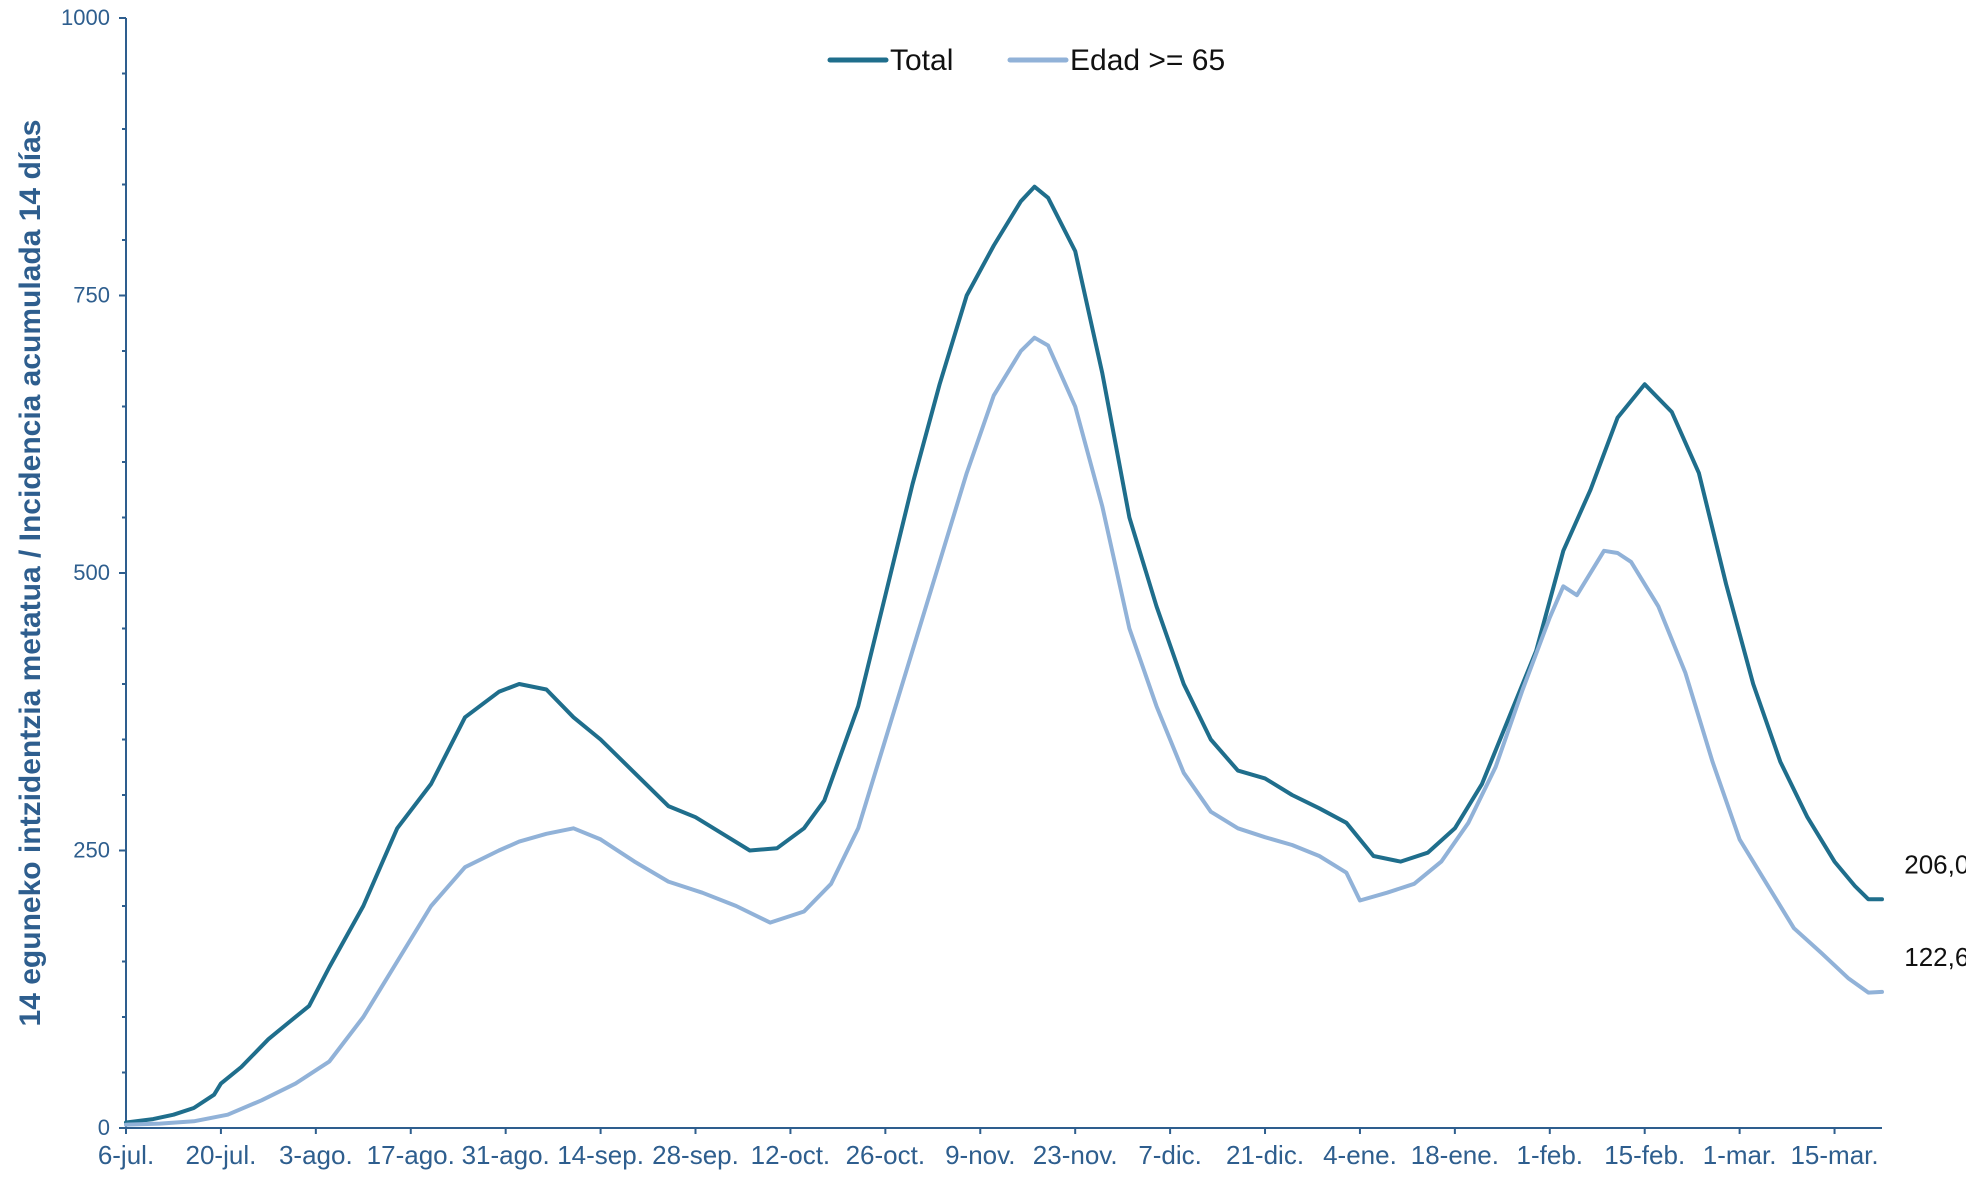 Image resolution: width=1966 pixels, height=1178 pixels. I want to click on series-end-label: 122,65, so click(1935, 957).